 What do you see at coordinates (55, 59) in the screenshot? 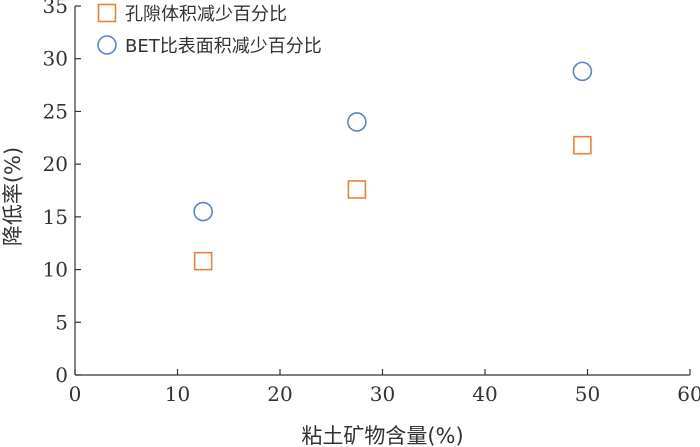
I see `y-tick-label: 30` at bounding box center [55, 59].